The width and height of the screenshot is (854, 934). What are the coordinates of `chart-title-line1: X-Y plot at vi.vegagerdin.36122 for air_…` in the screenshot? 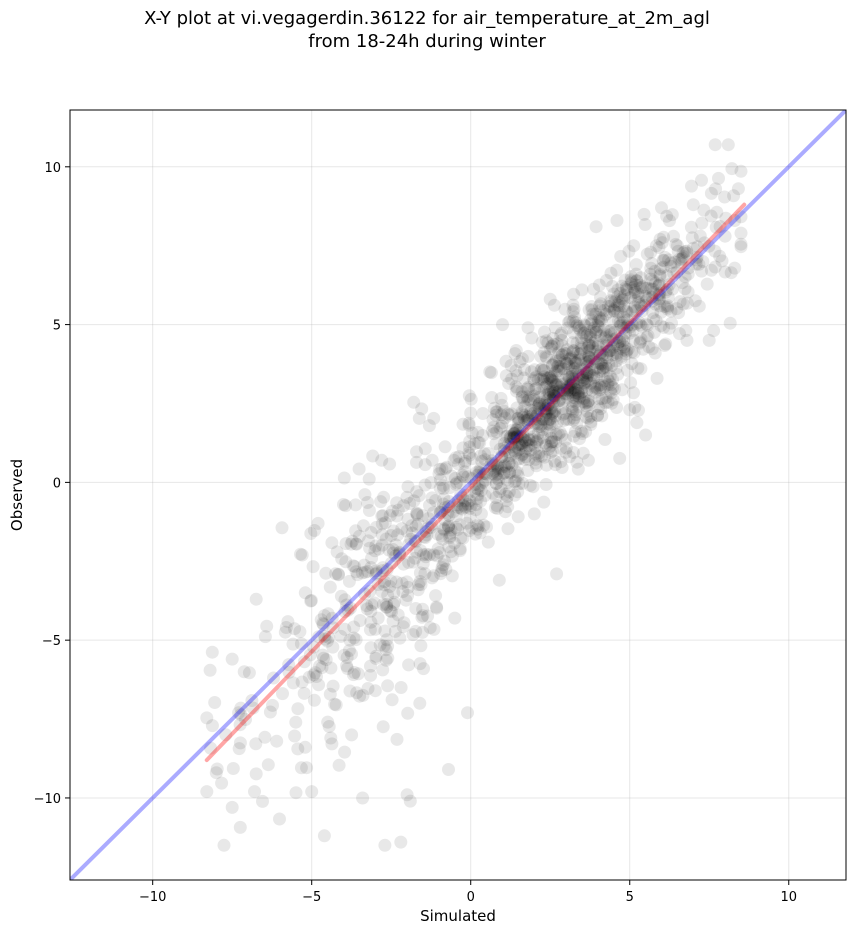 It's located at (427, 18).